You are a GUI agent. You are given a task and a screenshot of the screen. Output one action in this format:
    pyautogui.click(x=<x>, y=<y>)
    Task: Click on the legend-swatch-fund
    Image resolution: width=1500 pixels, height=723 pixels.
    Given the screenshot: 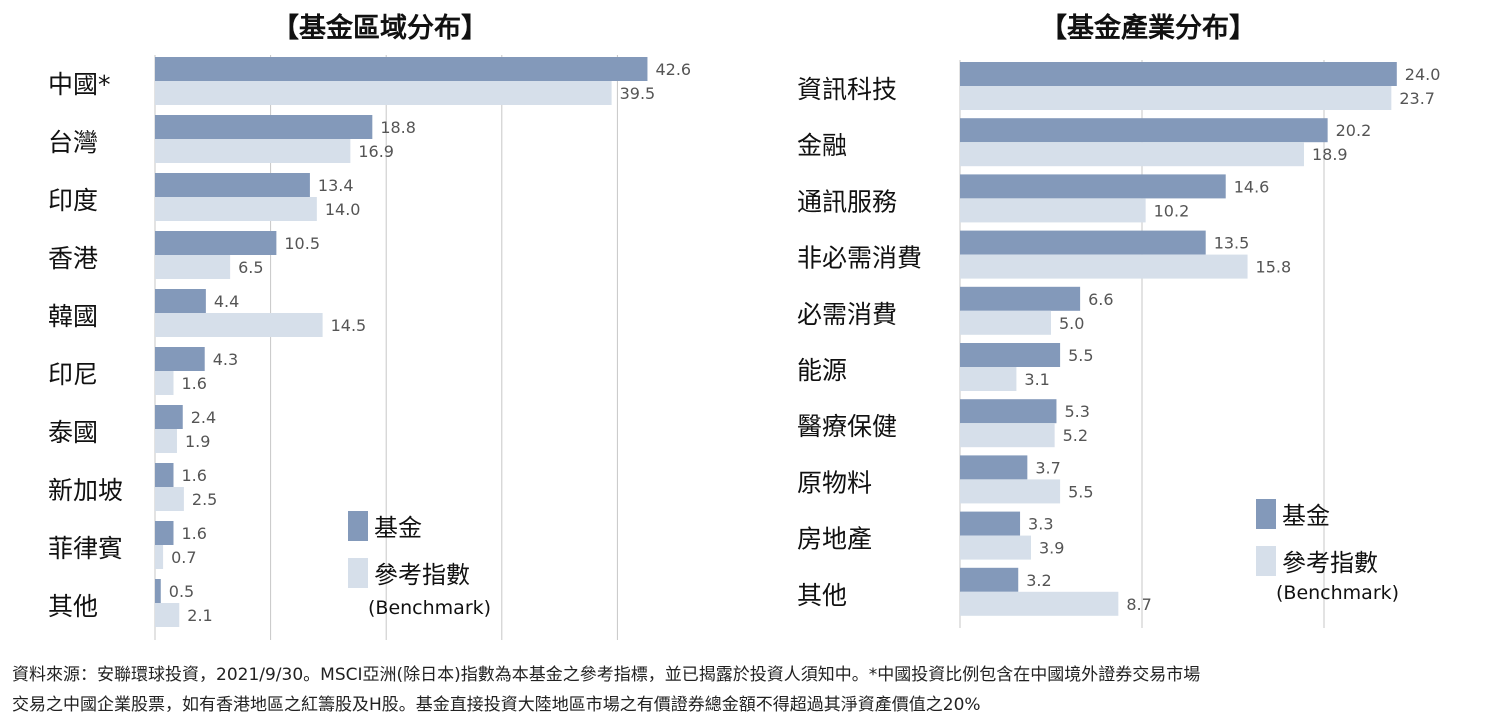 What is the action you would take?
    pyautogui.click(x=1266, y=513)
    